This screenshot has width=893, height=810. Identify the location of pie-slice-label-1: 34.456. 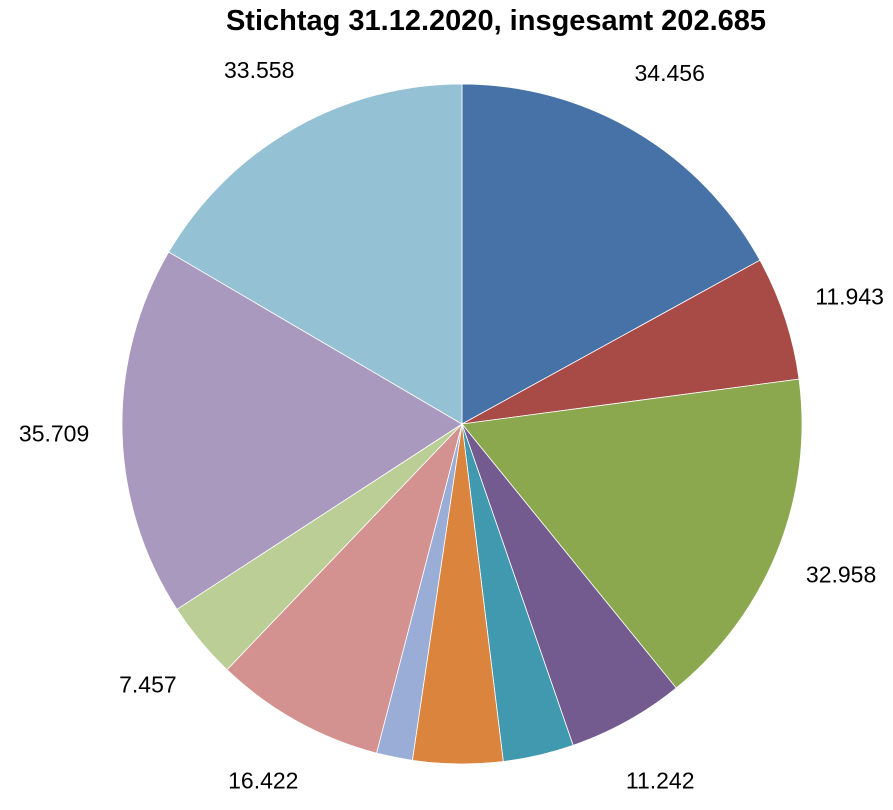
(670, 73).